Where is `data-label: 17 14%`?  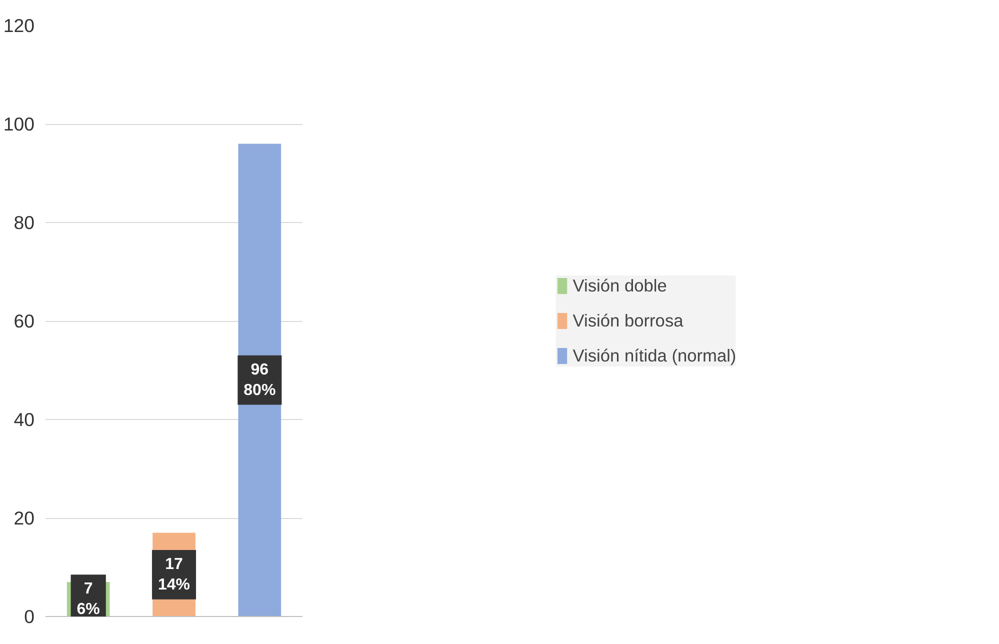 data-label: 17 14% is located at coordinates (174, 575).